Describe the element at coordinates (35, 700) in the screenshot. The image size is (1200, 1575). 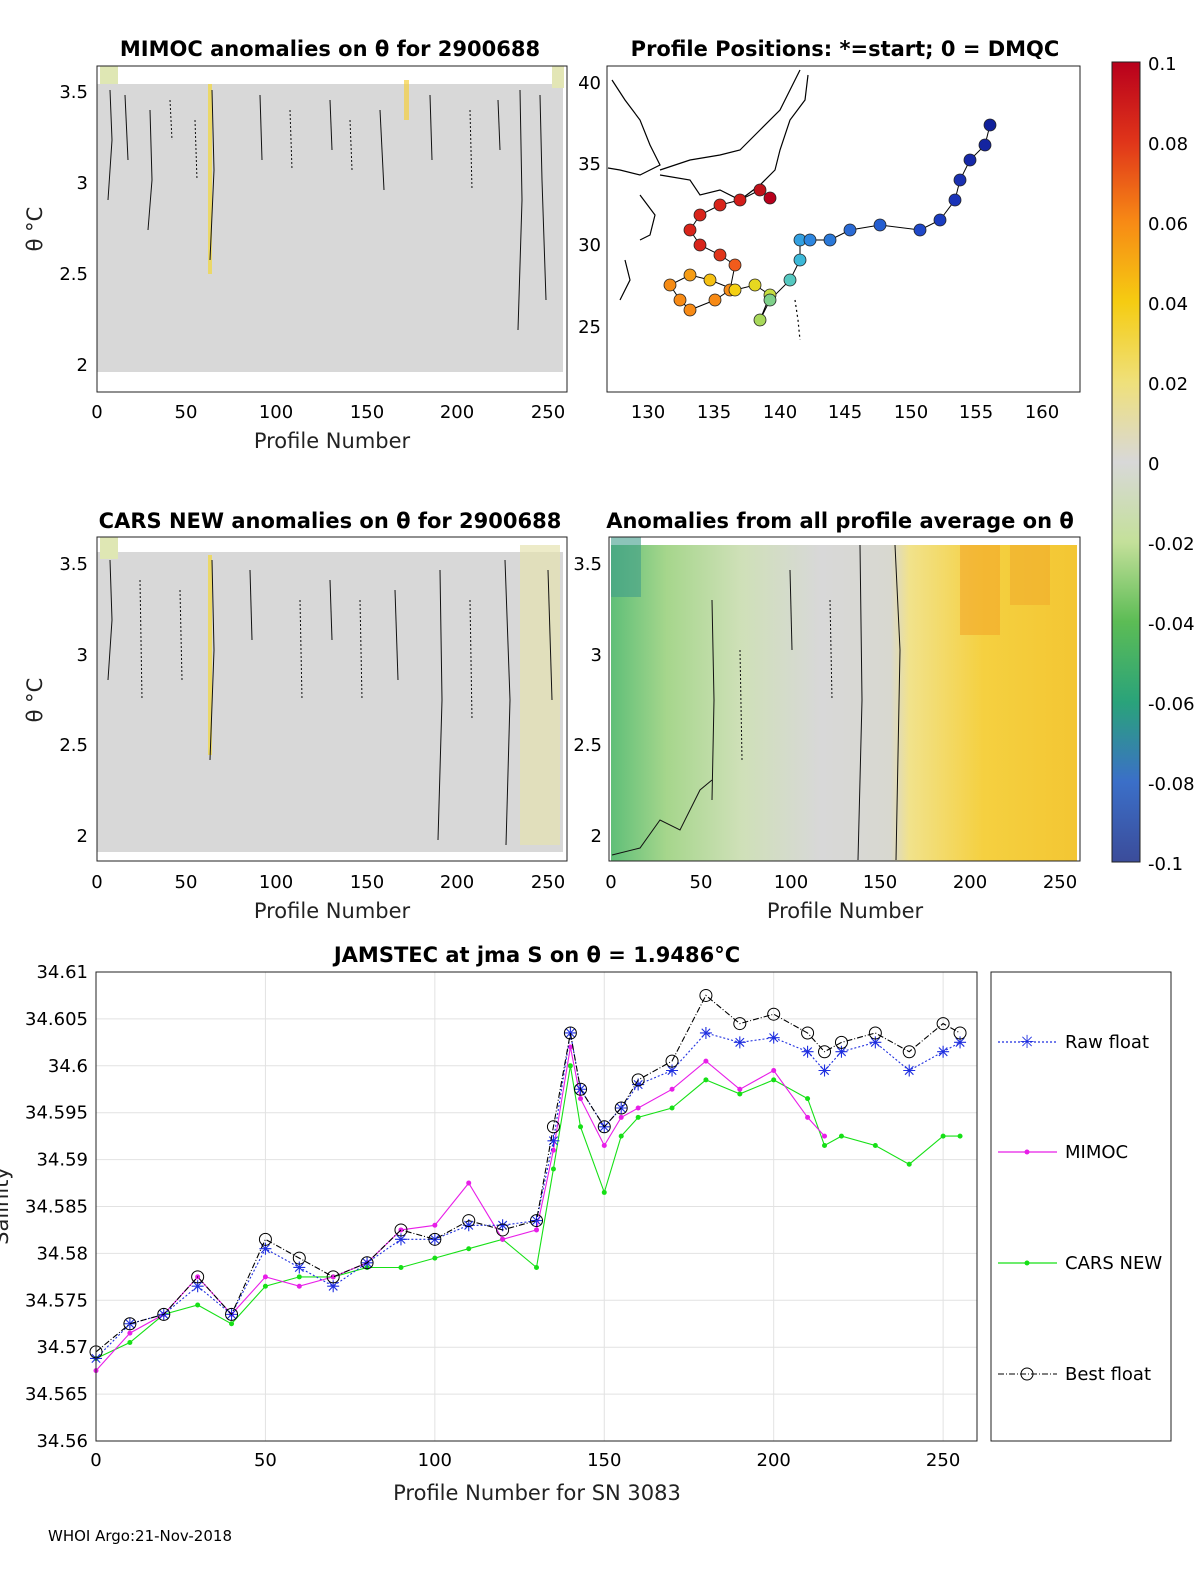
I see `cars-ylabel: θ °C` at that location.